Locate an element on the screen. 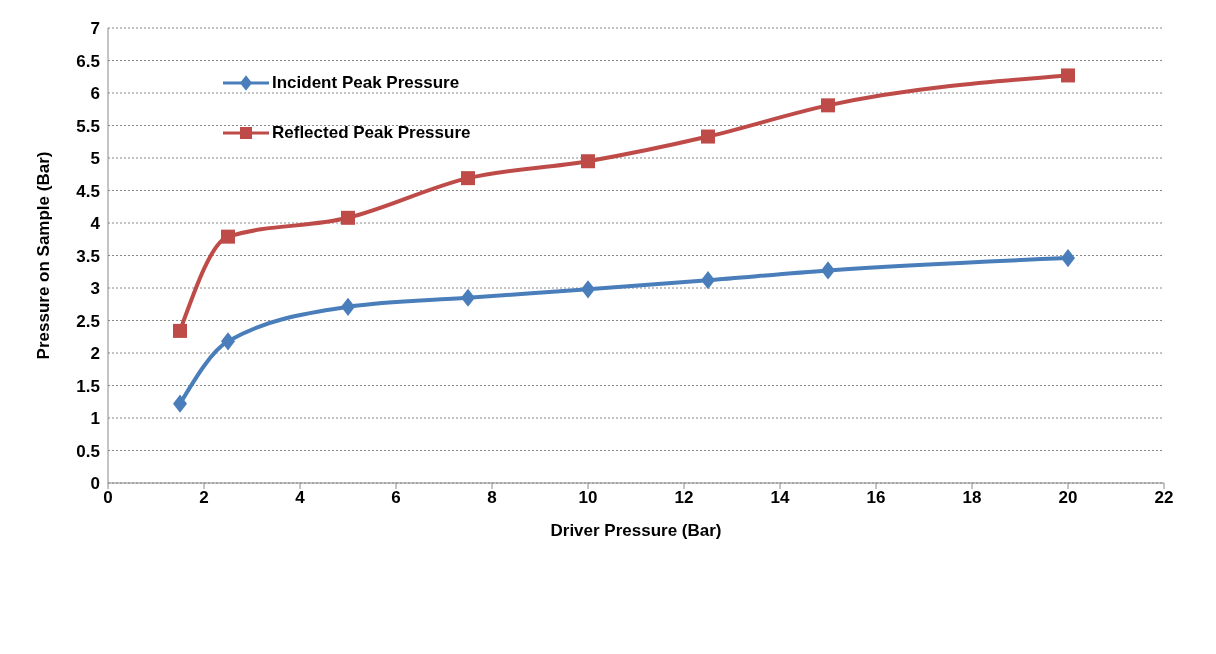 The image size is (1216, 654). x-tick-label: 22 is located at coordinates (1164, 498).